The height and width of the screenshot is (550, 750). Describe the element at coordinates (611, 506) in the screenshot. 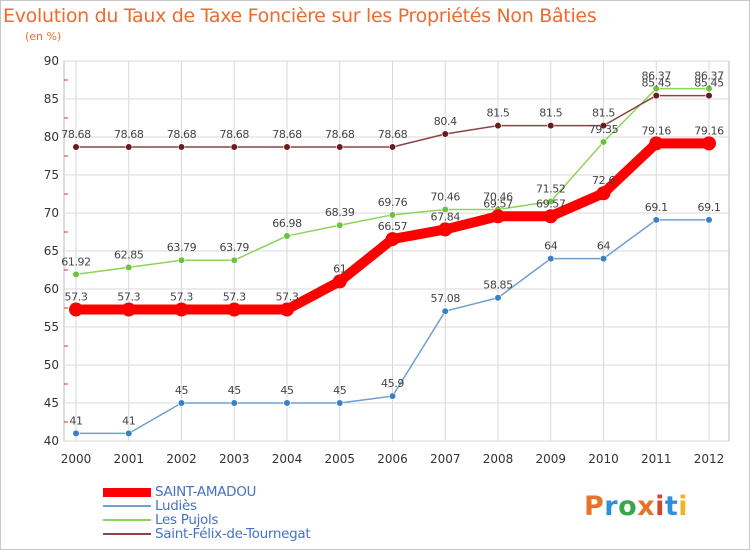

I see `logo-letter: r` at that location.